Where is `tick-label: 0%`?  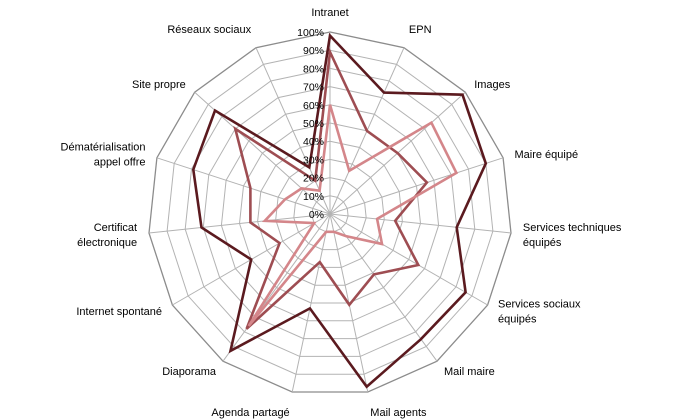 tick-label: 0% is located at coordinates (316, 215).